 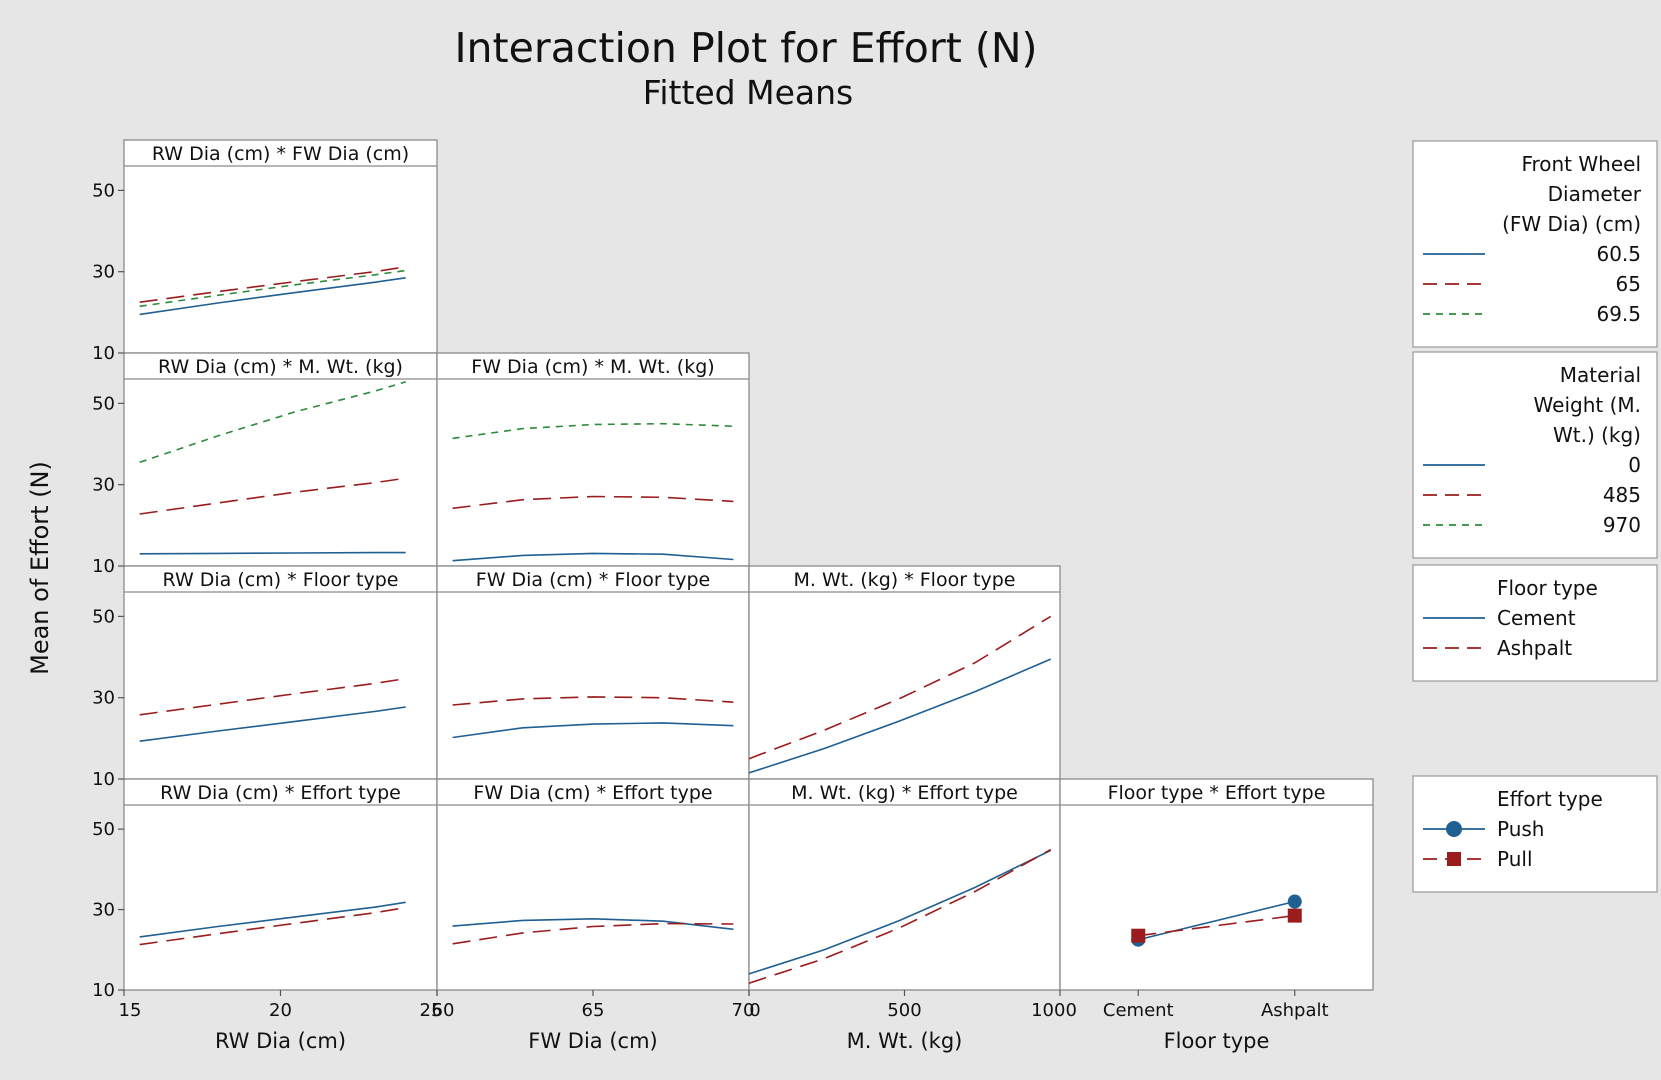 What do you see at coordinates (1622, 495) in the screenshot?
I see `legend-entry: 485` at bounding box center [1622, 495].